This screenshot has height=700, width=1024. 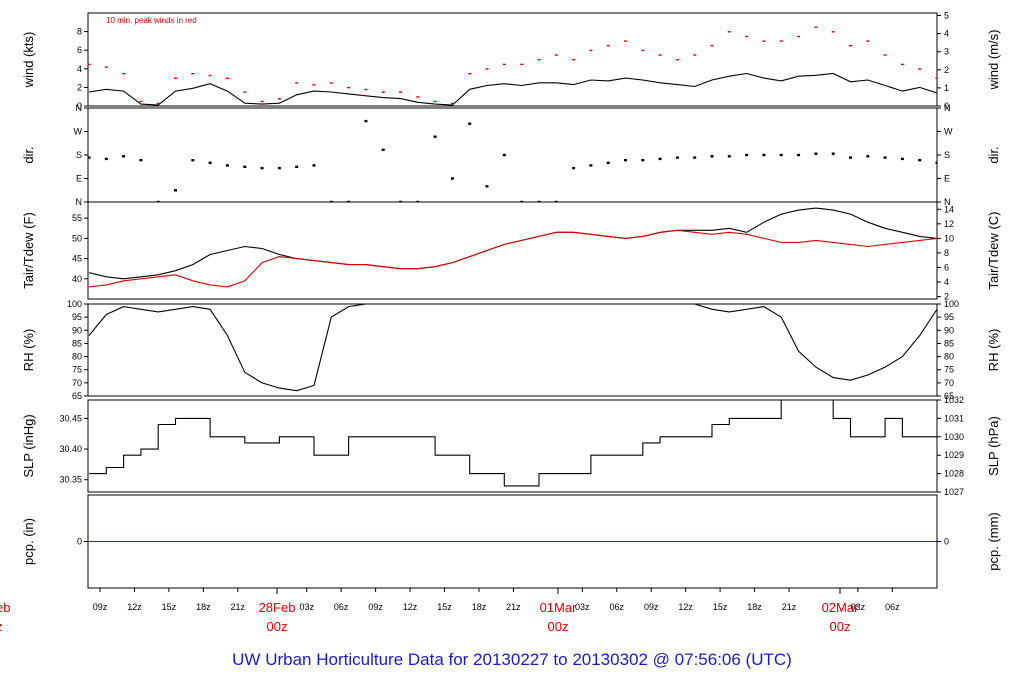 I want to click on date-label: 02Mar, so click(x=841, y=607).